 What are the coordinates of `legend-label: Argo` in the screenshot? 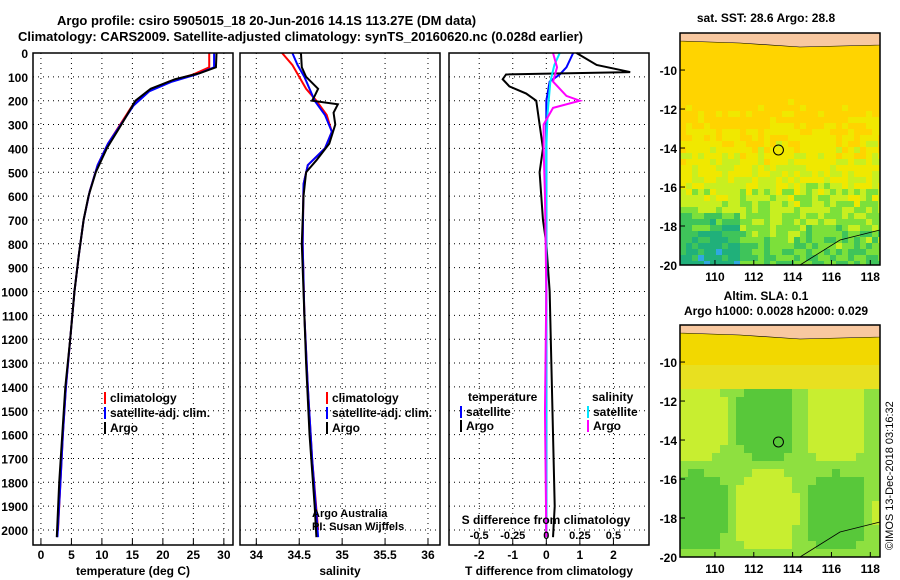 It's located at (124, 428).